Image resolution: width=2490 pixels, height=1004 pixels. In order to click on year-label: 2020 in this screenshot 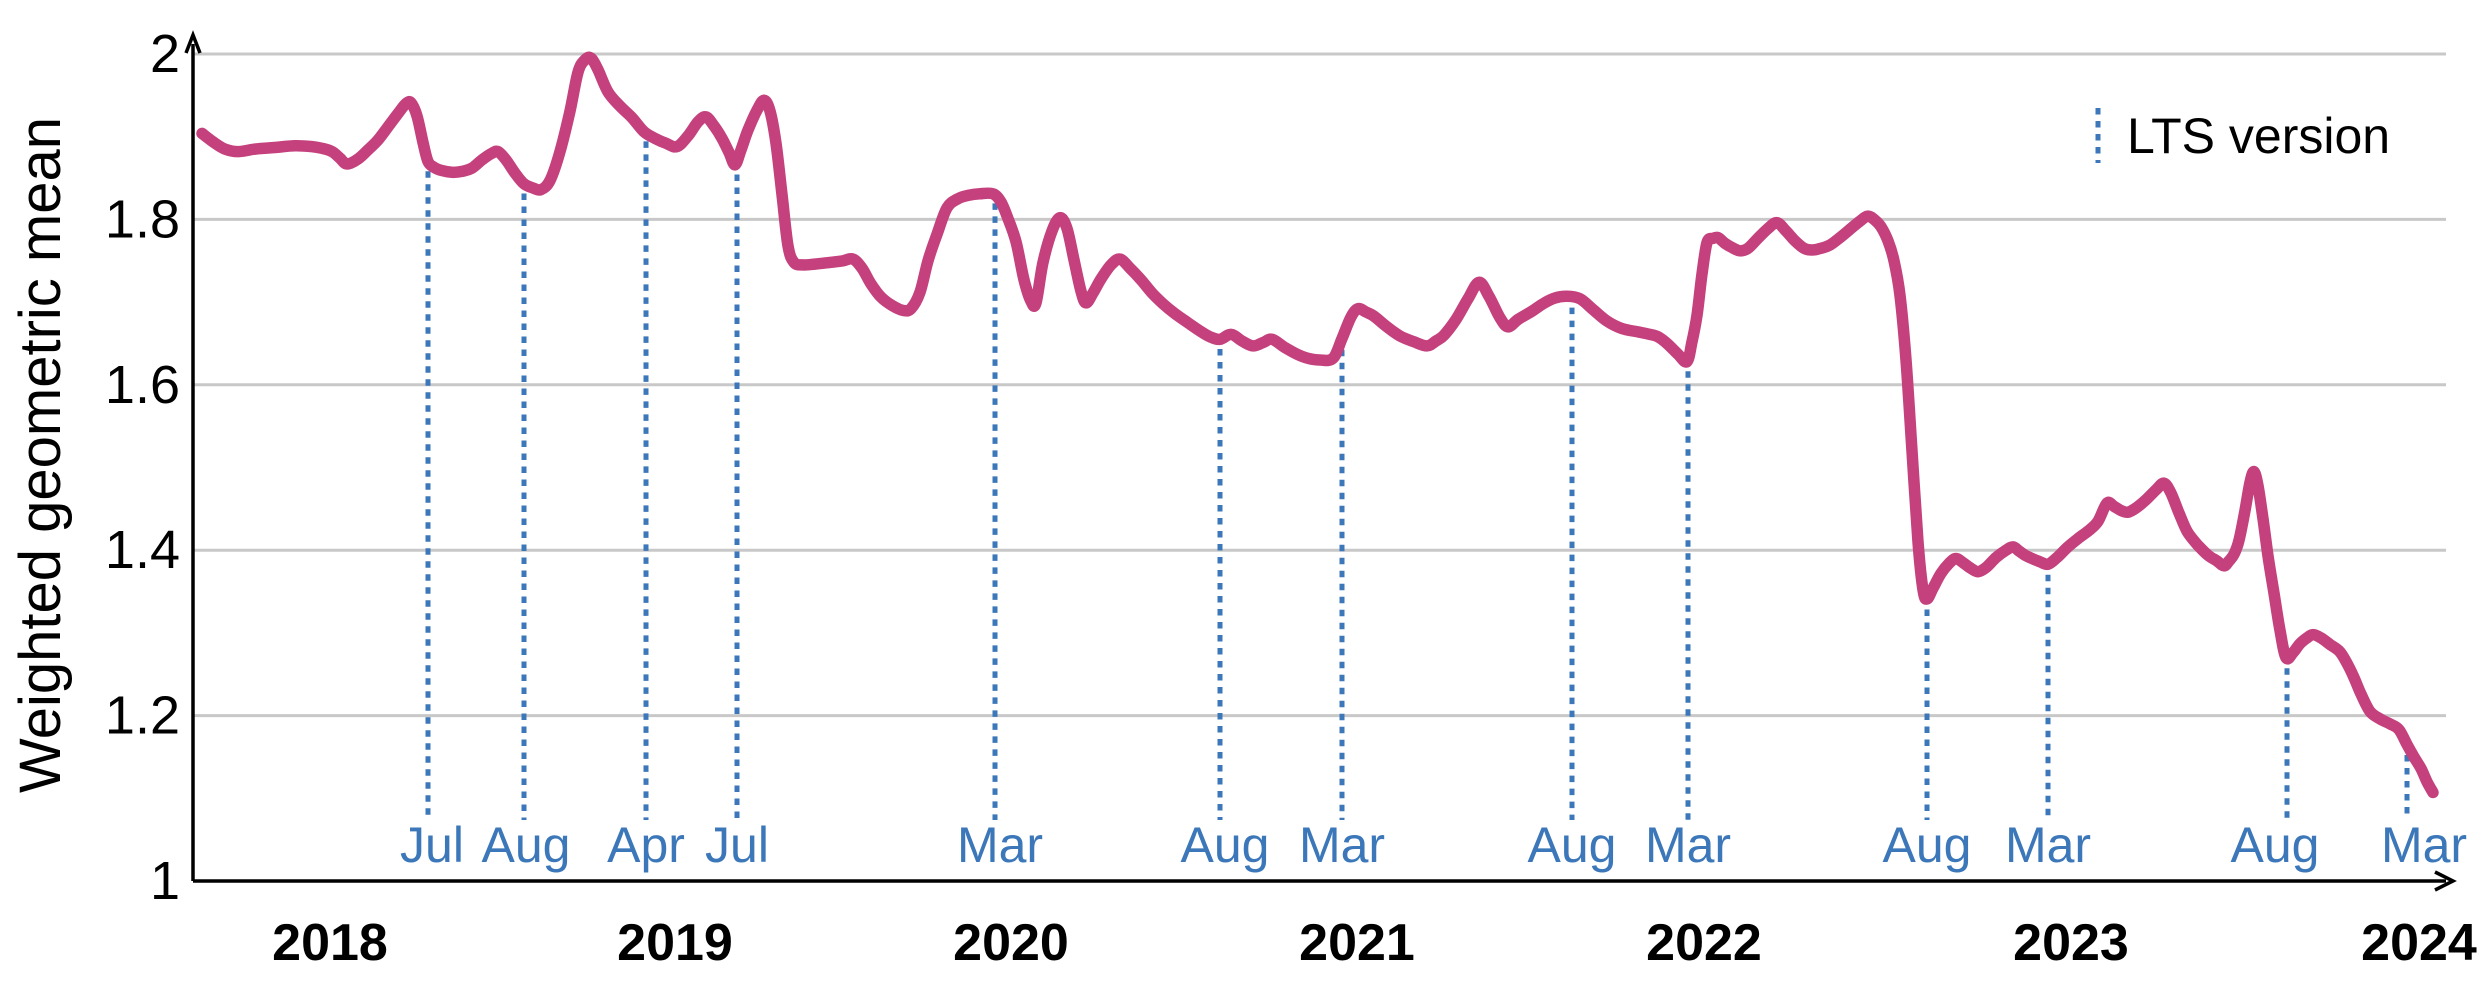, I will do `click(1011, 943)`.